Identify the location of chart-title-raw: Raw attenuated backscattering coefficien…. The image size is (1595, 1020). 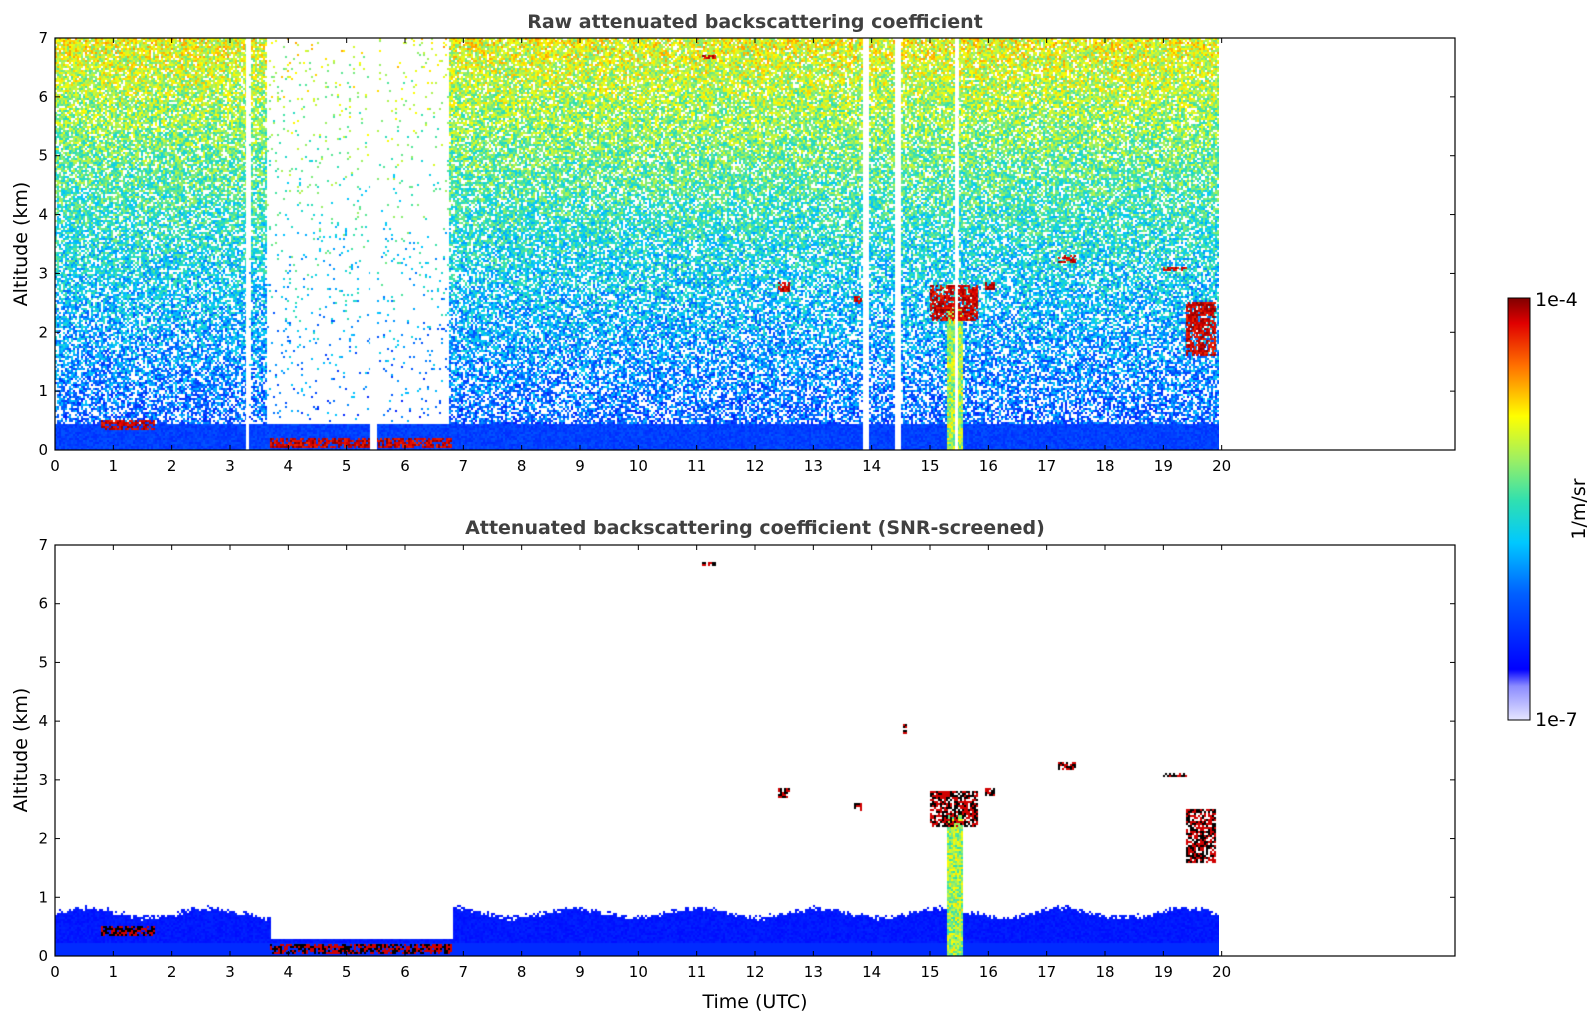
(755, 22).